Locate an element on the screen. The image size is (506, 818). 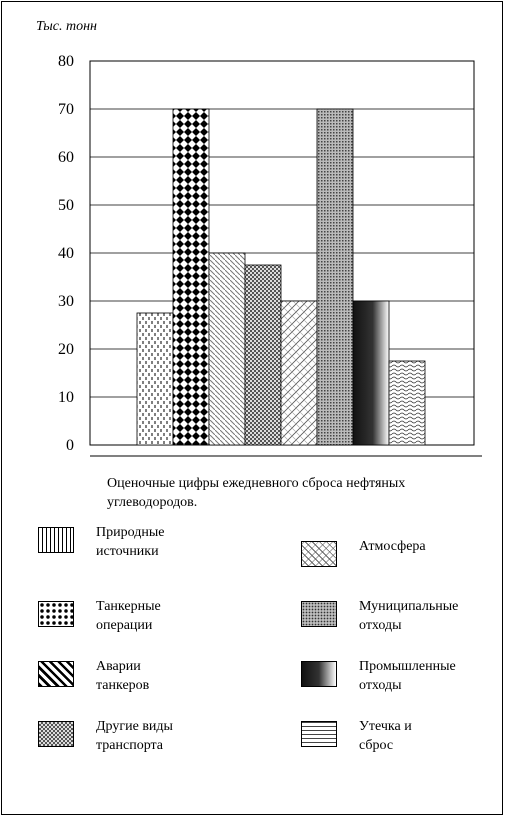
legend-label-line: операции is located at coordinates (124, 625).